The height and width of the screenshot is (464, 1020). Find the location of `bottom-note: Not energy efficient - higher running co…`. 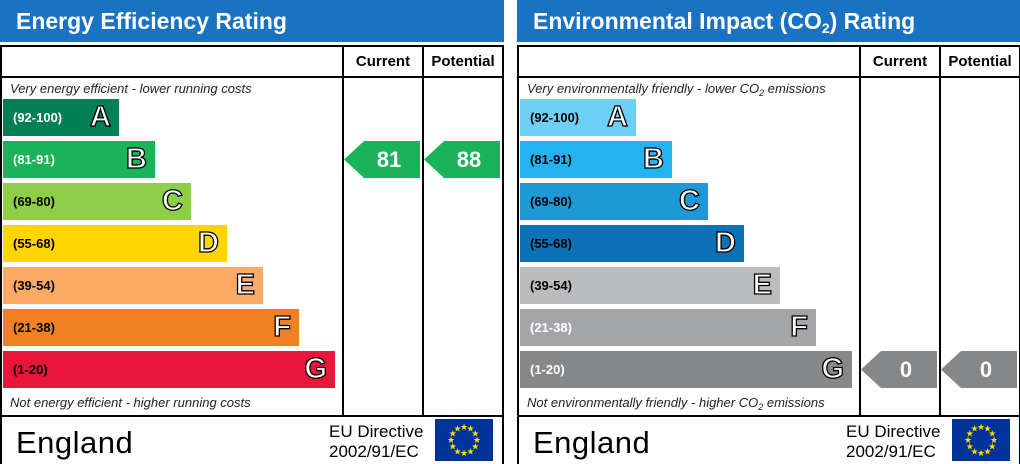

bottom-note: Not energy efficient - higher running co… is located at coordinates (130, 402).